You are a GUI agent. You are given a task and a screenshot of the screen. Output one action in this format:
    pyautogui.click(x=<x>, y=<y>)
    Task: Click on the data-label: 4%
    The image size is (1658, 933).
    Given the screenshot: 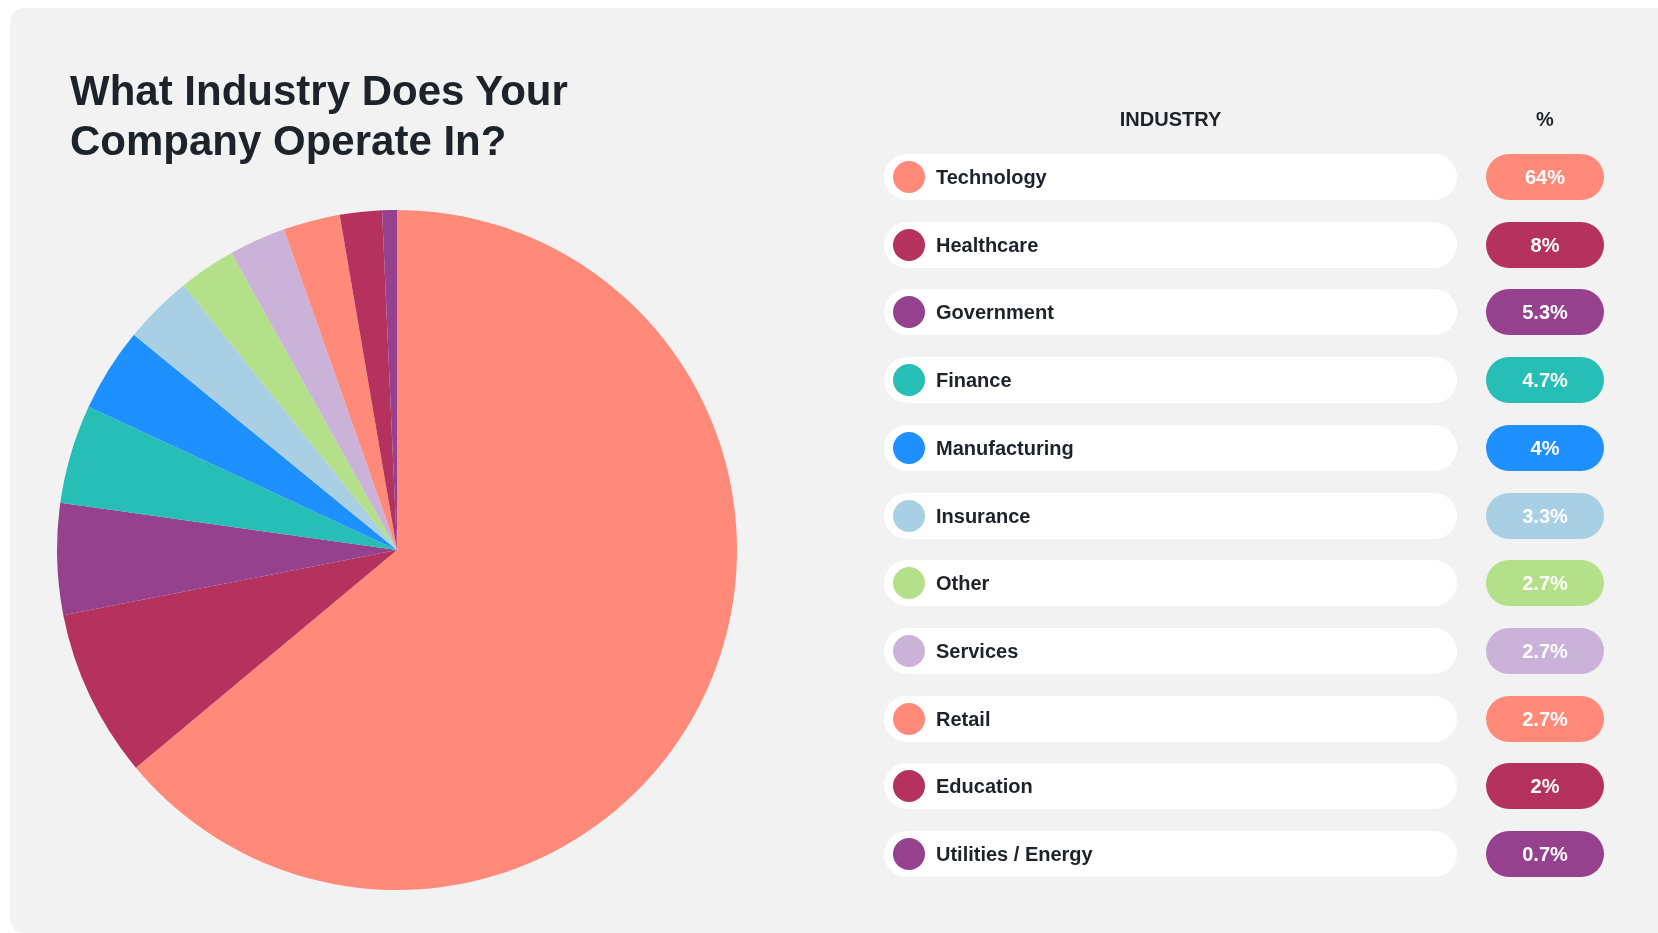 What is the action you would take?
    pyautogui.click(x=1545, y=447)
    